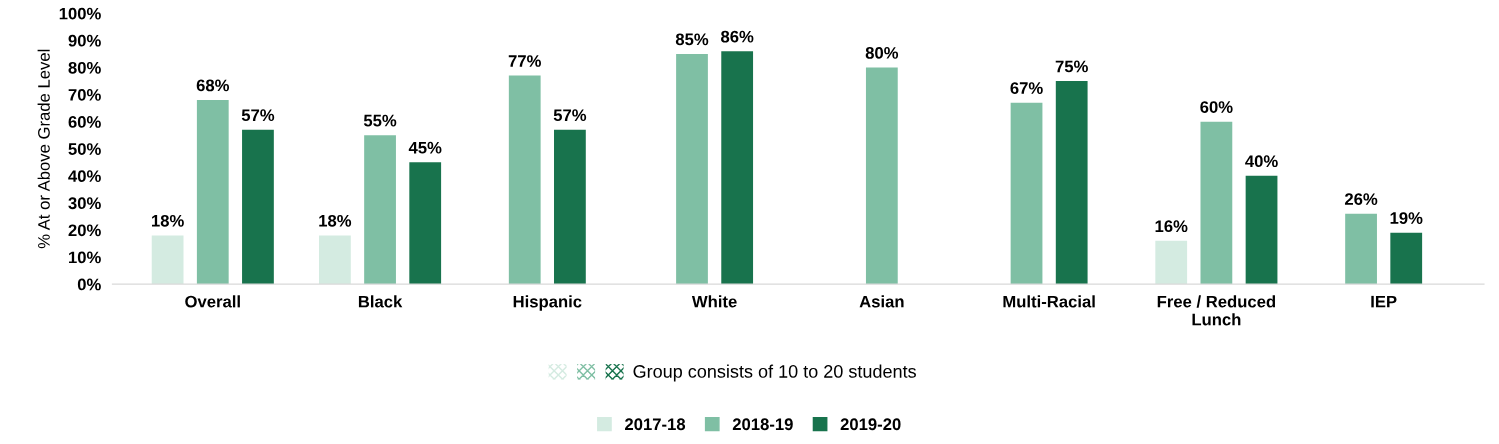  I want to click on data-label: 68%, so click(213, 85).